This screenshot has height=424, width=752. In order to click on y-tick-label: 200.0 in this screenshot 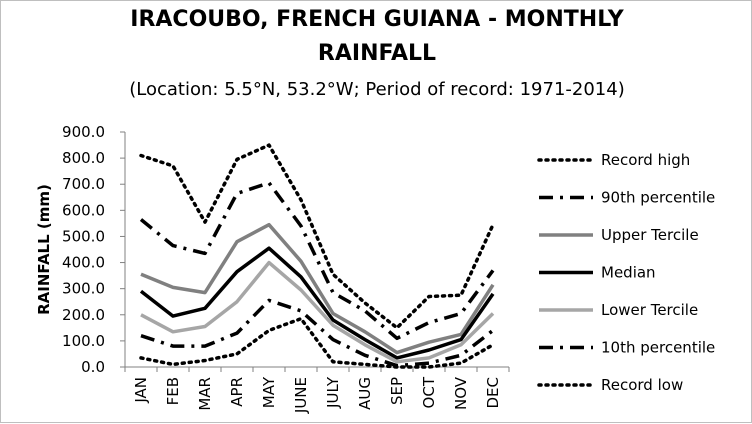, I will do `click(83, 315)`.